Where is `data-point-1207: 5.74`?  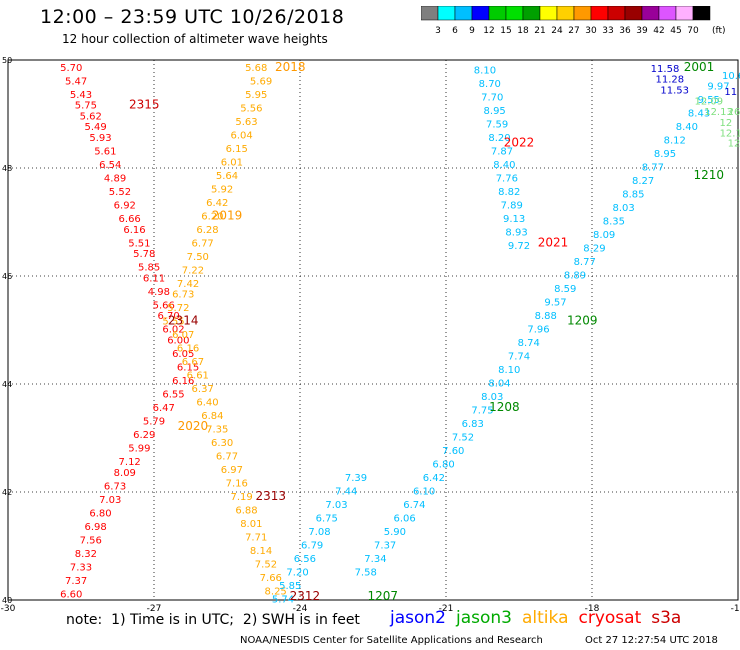
data-point-1207: 5.74 is located at coordinates (283, 600).